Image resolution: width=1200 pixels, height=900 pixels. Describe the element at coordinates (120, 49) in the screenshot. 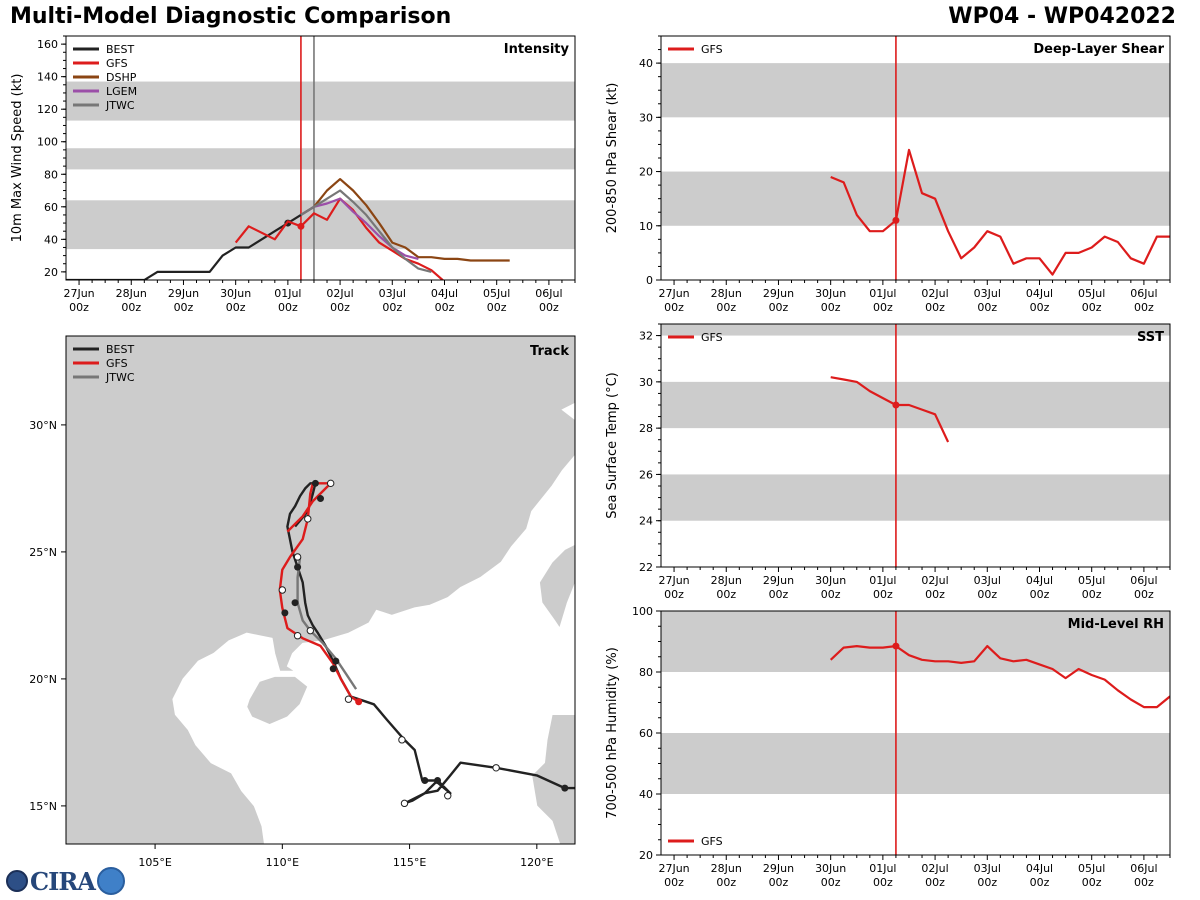

I see `intensity-legend-label-best: BEST` at that location.